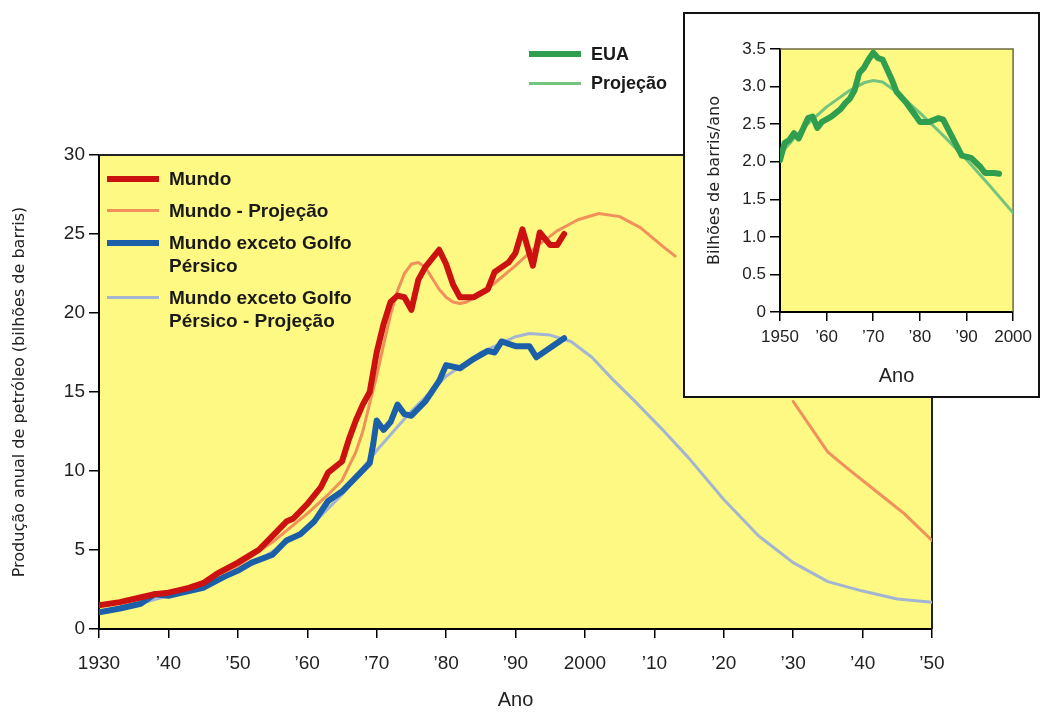 The image size is (1040, 720). What do you see at coordinates (74, 154) in the screenshot?
I see `y-tick-label: 30` at bounding box center [74, 154].